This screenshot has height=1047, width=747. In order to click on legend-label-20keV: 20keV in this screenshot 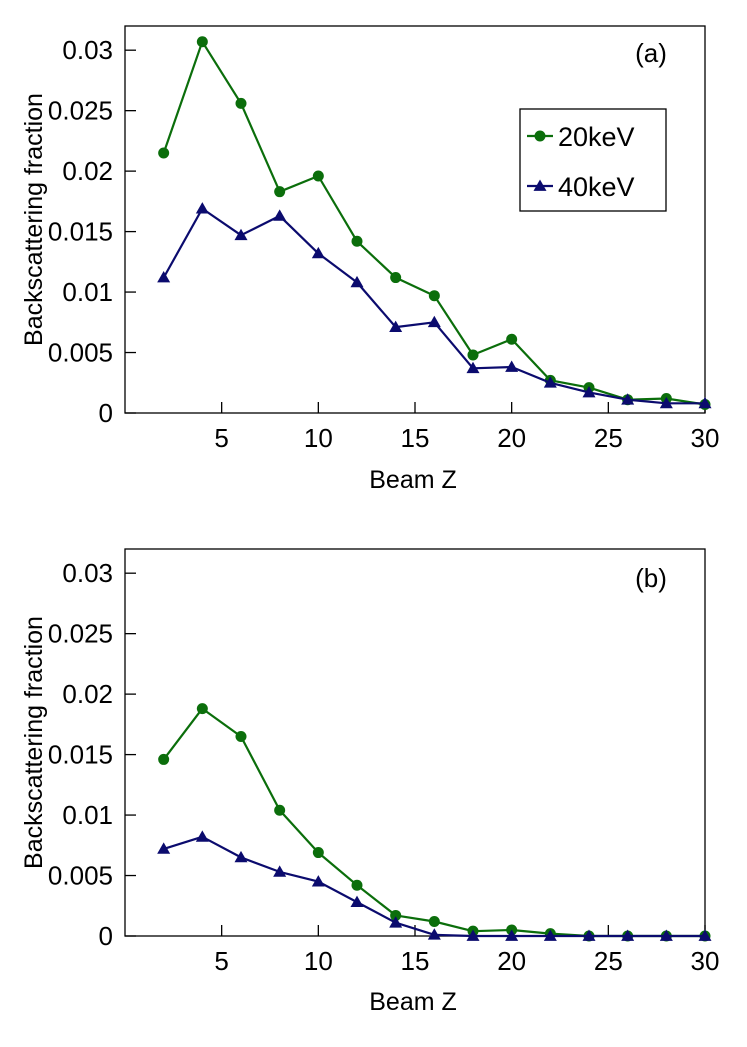, I will do `click(596, 137)`.